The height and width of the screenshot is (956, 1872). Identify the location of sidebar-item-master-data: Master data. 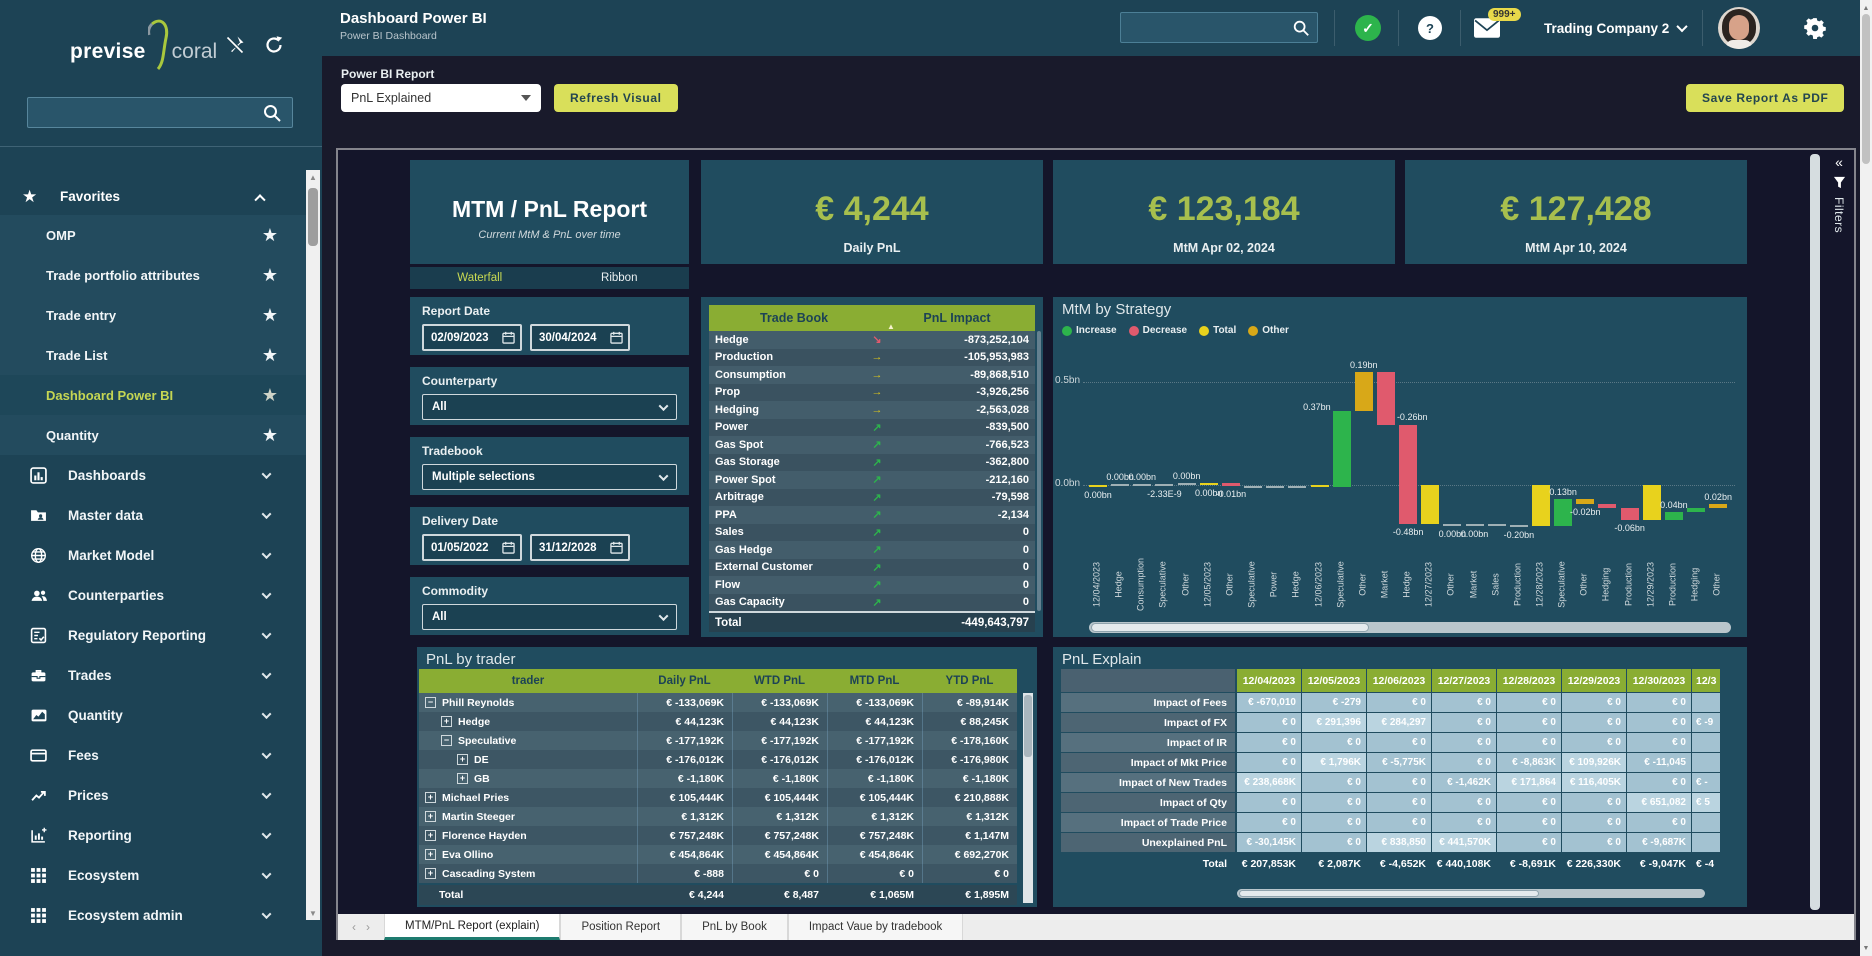
(153, 515).